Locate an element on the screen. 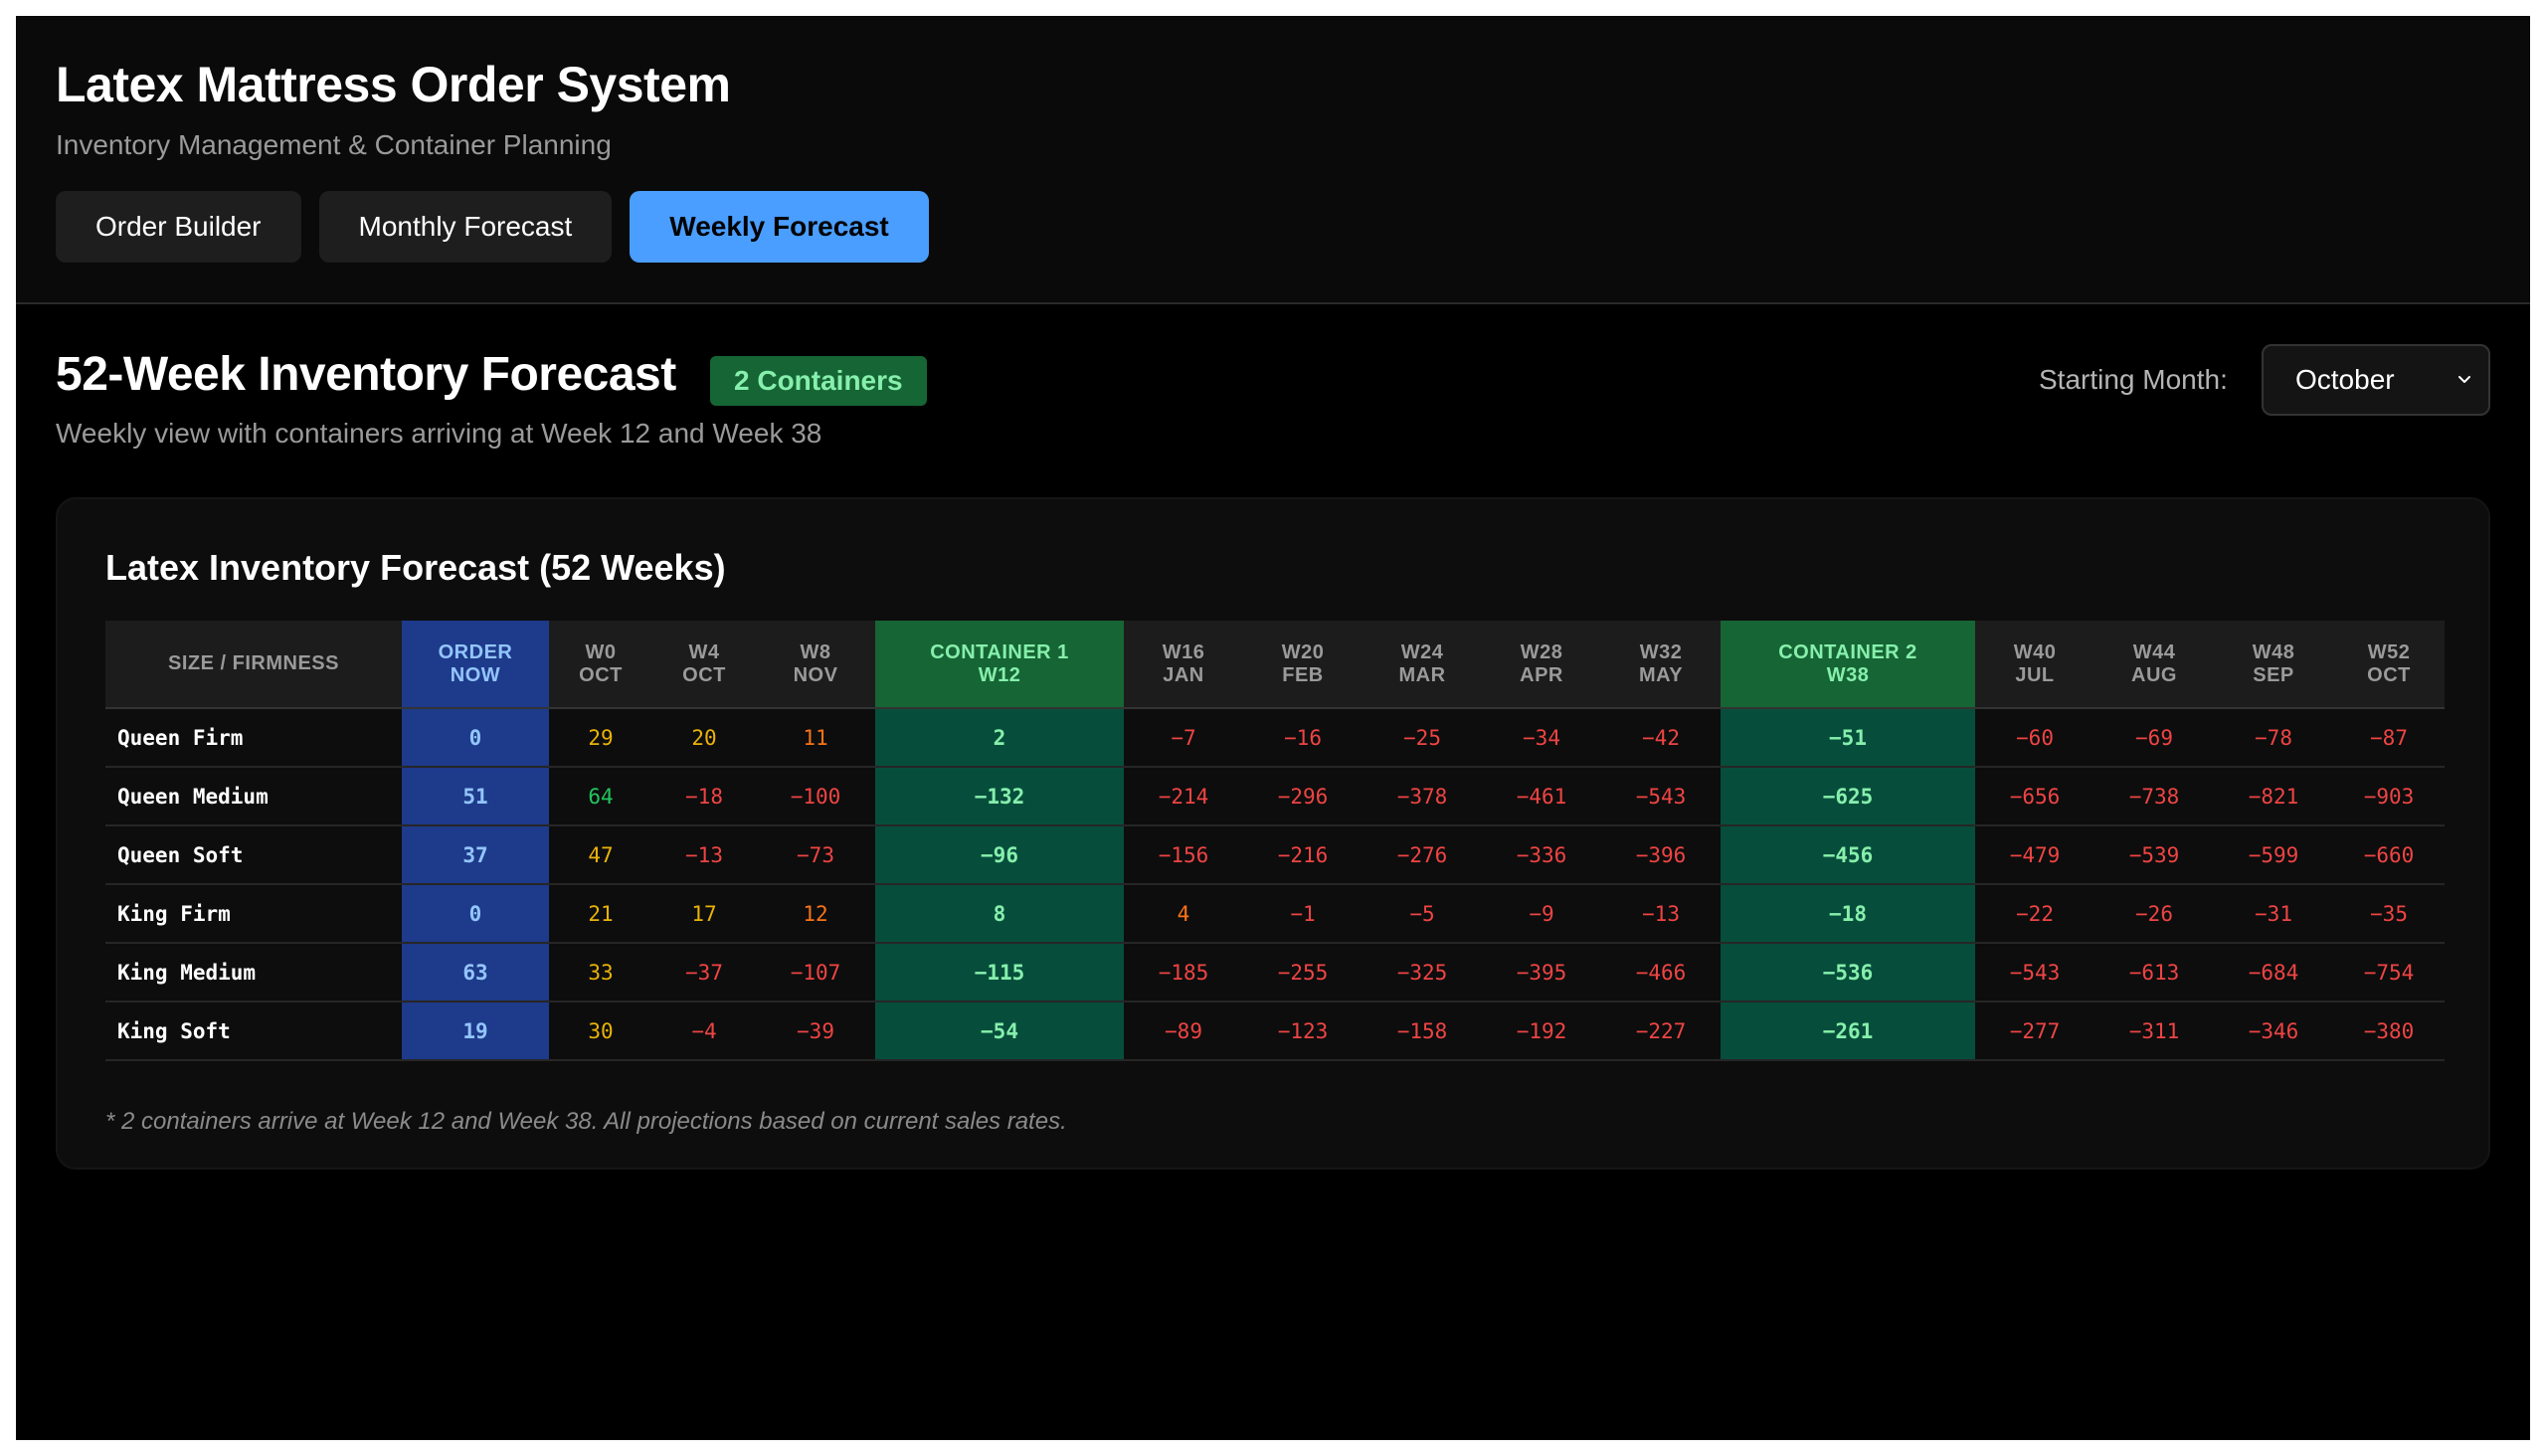 The image size is (2546, 1456). column-header-line1: W48 is located at coordinates (2273, 651).